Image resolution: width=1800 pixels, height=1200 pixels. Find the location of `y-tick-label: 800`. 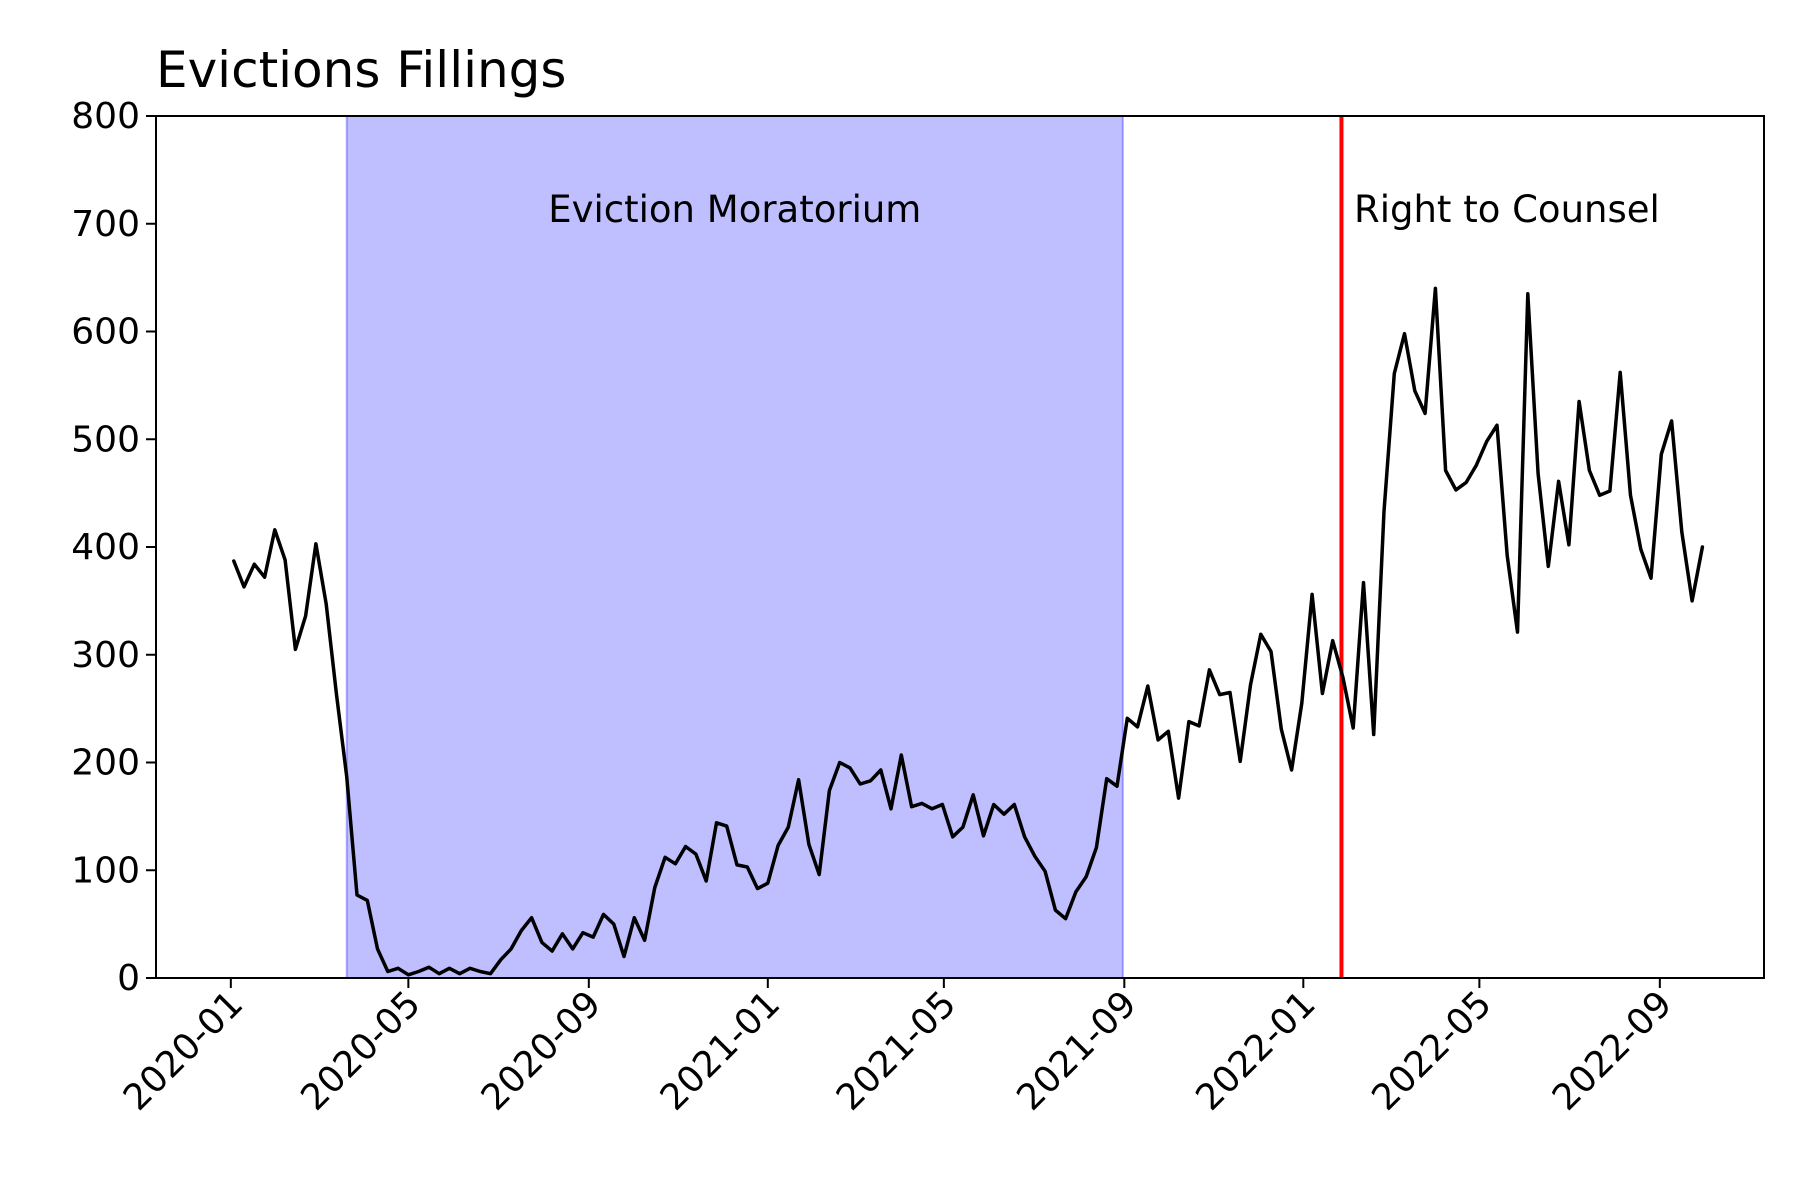

y-tick-label: 800 is located at coordinates (105, 116).